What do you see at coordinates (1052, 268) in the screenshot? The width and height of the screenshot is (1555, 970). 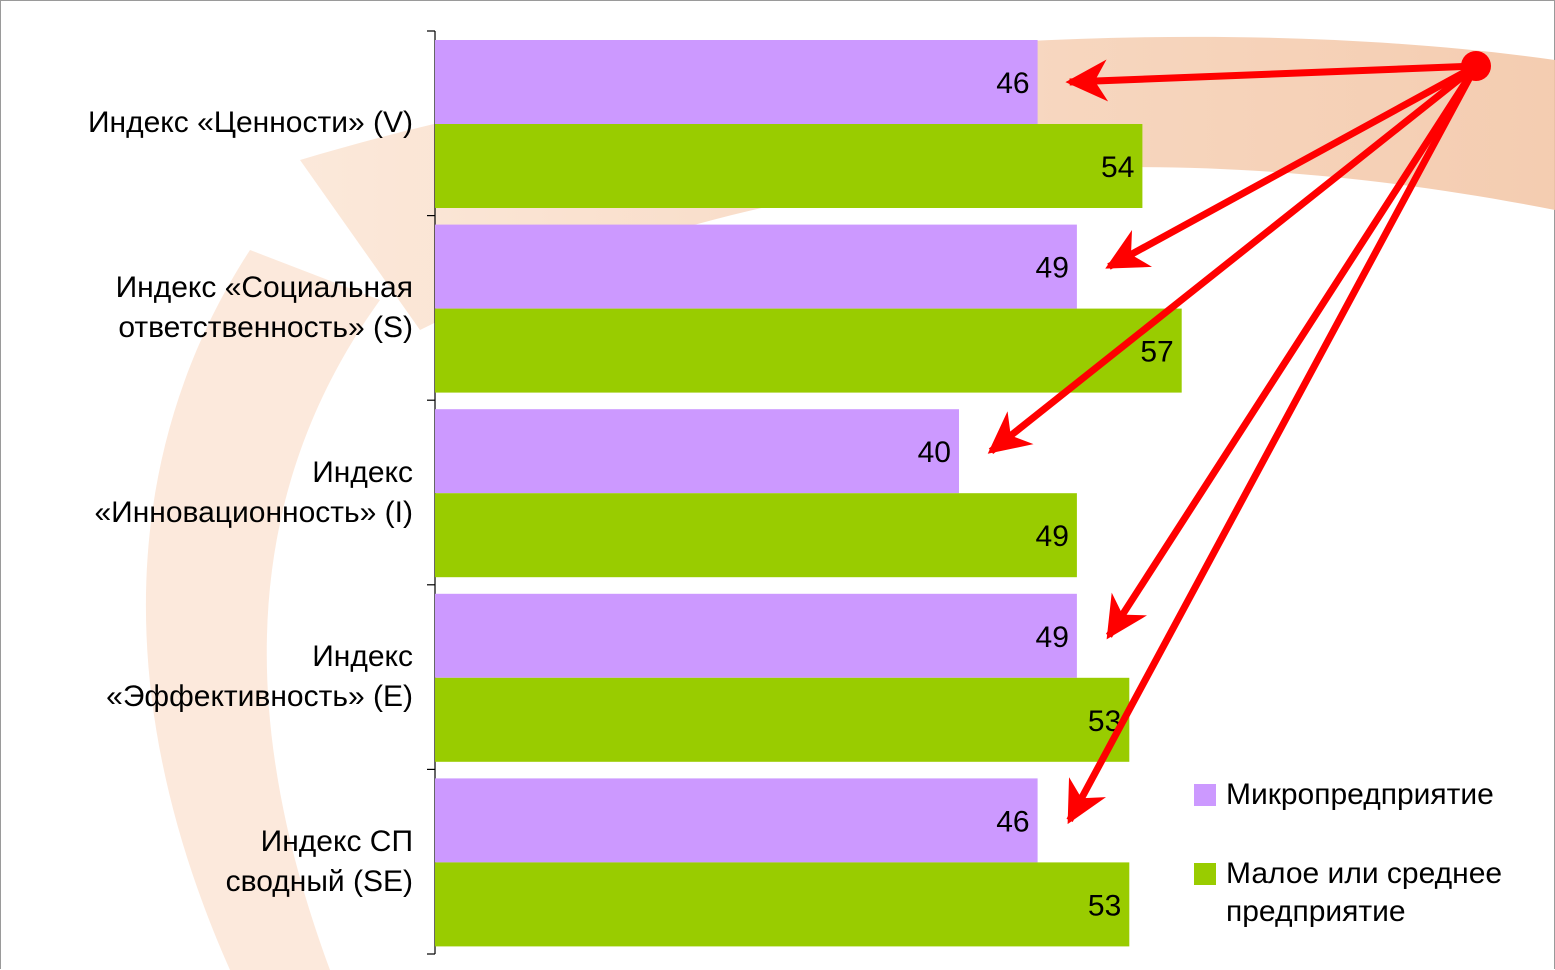 I see `data-label-micro-1: 49` at bounding box center [1052, 268].